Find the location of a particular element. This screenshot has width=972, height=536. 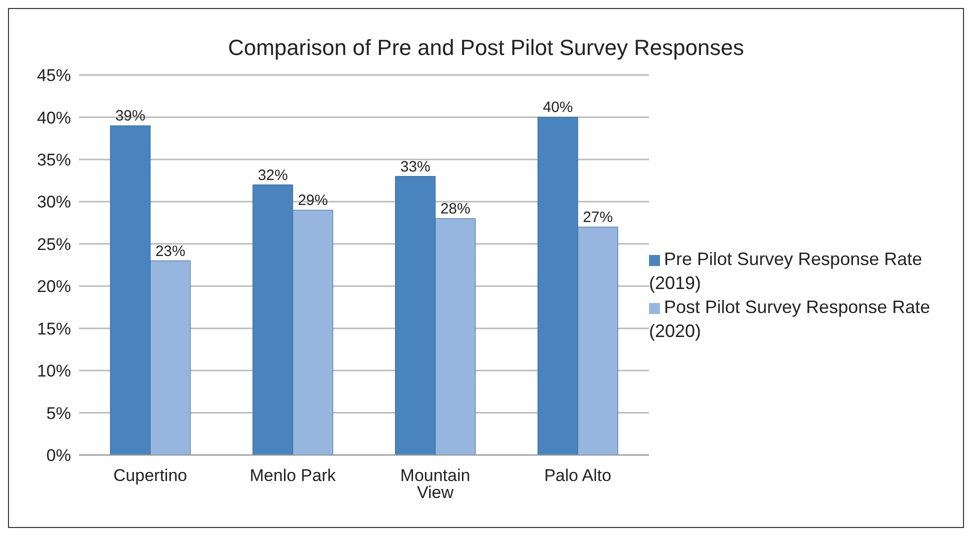

y-tick-label: 10% is located at coordinates (53, 371).